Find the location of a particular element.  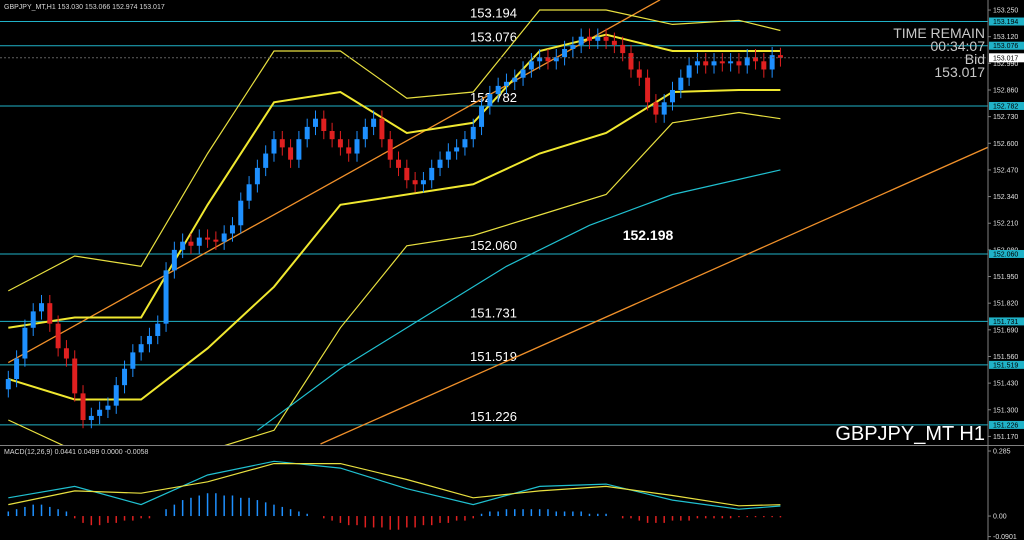

bid-axis-label: 153.017 is located at coordinates (1005, 58).